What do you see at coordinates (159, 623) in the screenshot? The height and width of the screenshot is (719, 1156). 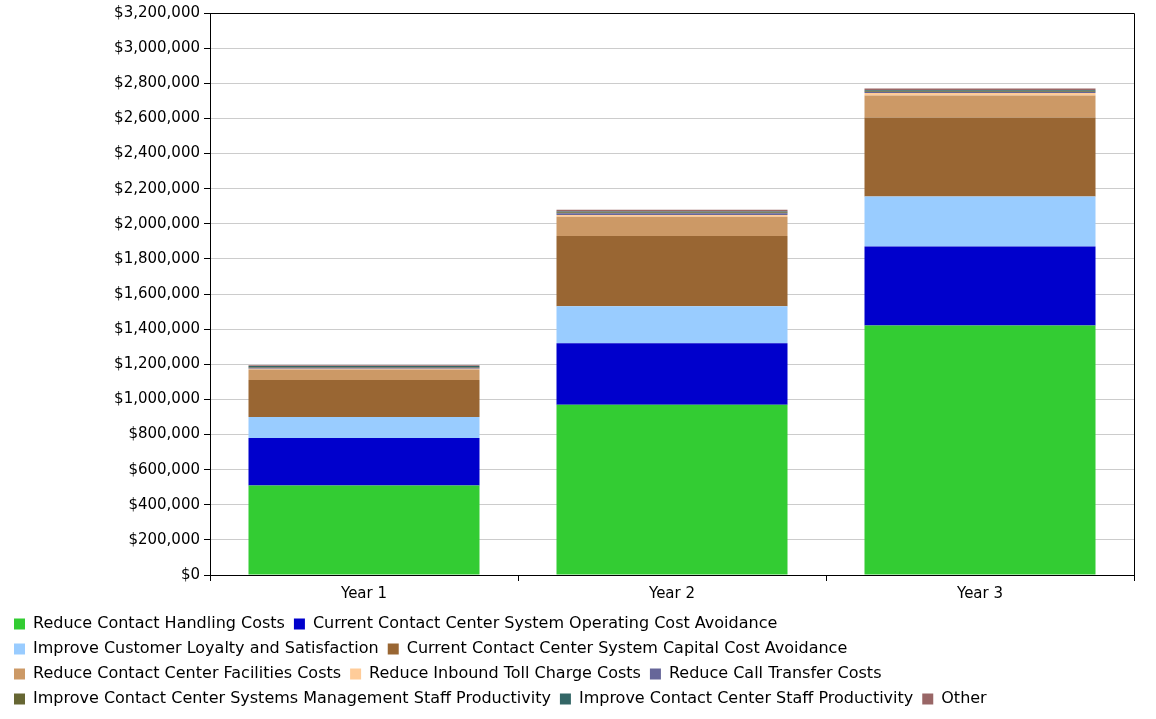 I see `legend-label: Reduce Contact Handling Costs` at bounding box center [159, 623].